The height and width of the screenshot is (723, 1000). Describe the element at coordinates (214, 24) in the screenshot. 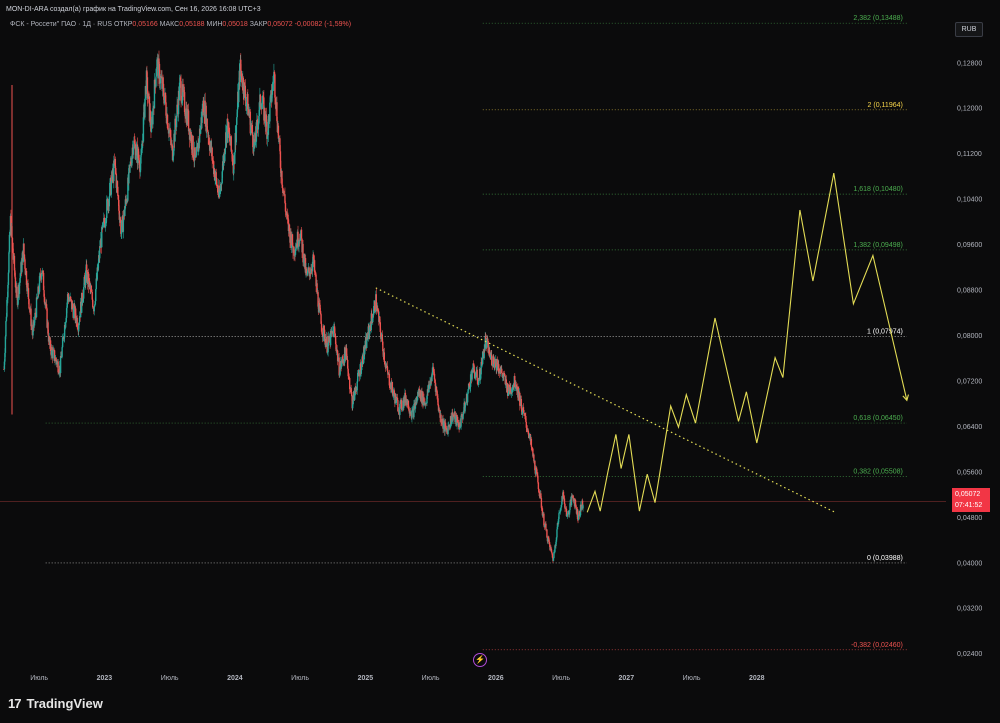

I see `low-label: МИН` at that location.